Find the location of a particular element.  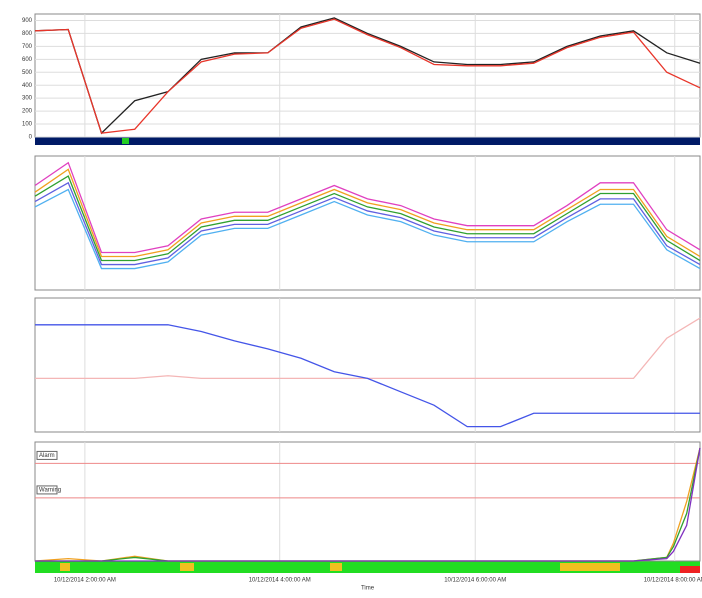

y-tick-label: 200 is located at coordinates (27, 112).